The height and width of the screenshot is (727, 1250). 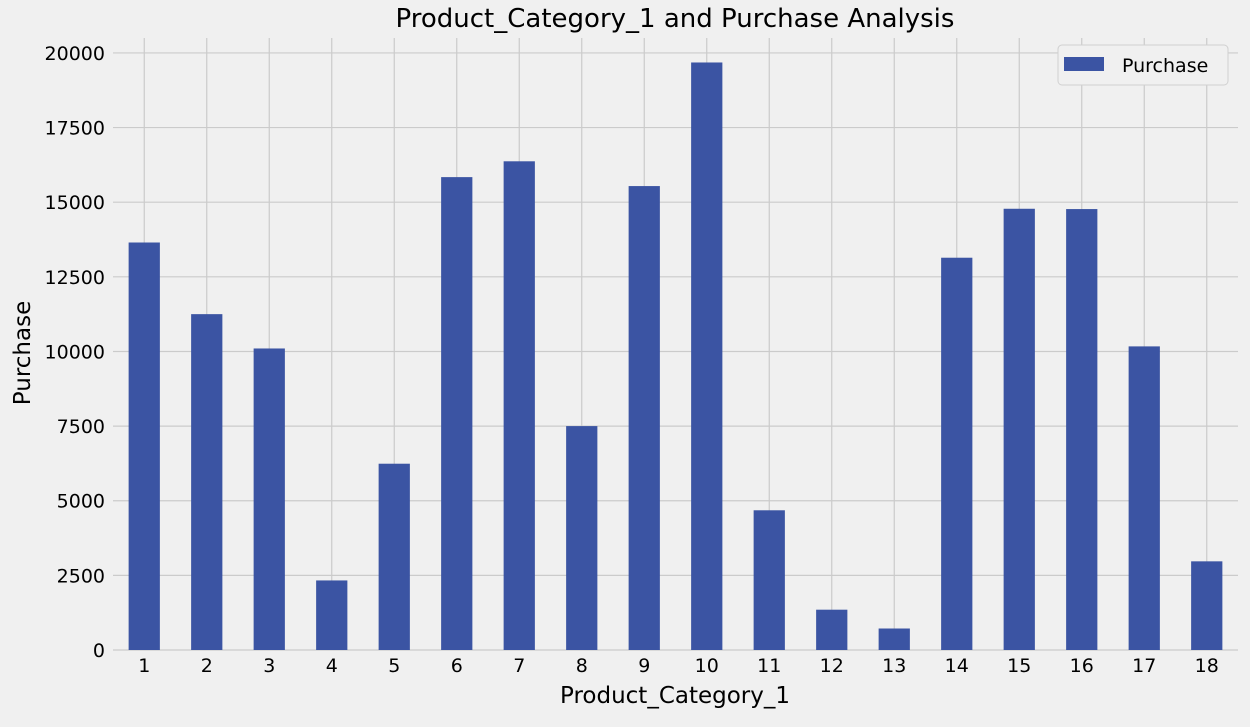 I want to click on y-tick-labels: 0 2500 5000 7500 10000 12500 15000 17500 20000, so click(x=75, y=352).